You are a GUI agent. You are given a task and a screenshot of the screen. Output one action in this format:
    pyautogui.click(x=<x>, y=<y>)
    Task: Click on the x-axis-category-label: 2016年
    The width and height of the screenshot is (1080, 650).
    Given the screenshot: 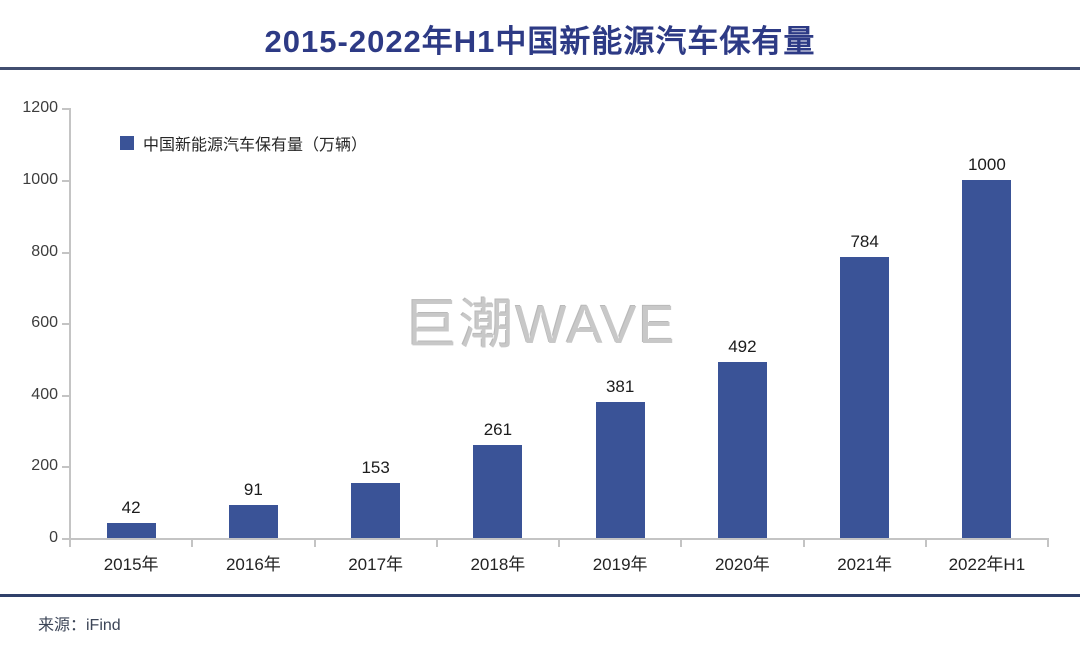 What is the action you would take?
    pyautogui.click(x=253, y=564)
    